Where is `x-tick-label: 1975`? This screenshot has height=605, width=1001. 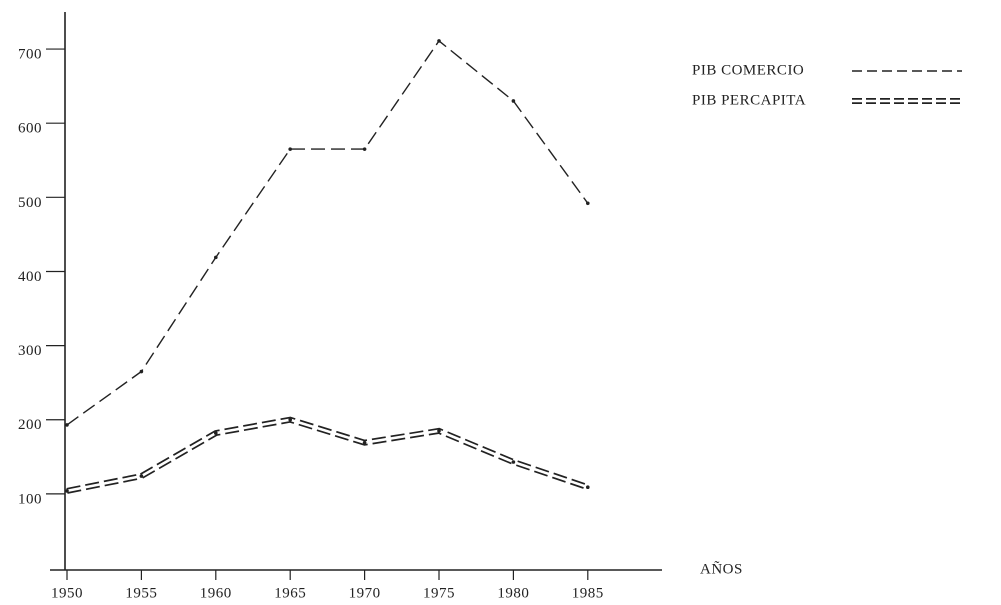 x-tick-label: 1975 is located at coordinates (439, 593).